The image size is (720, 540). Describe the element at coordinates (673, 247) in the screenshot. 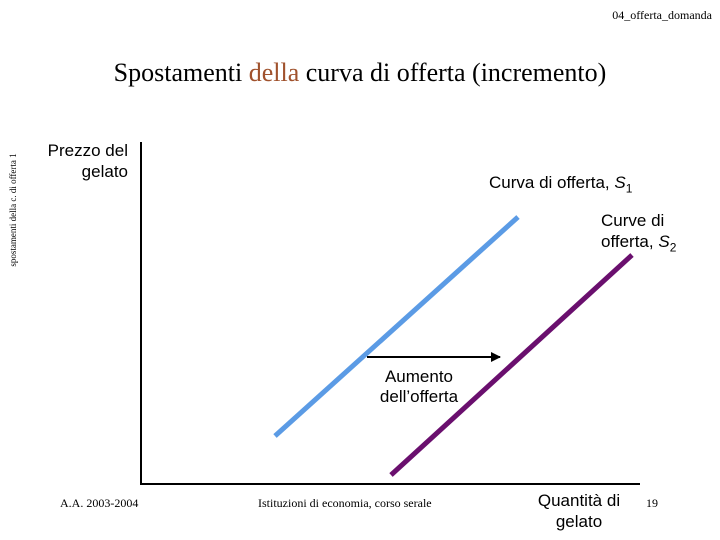

I see `s2-subscript: 2` at that location.